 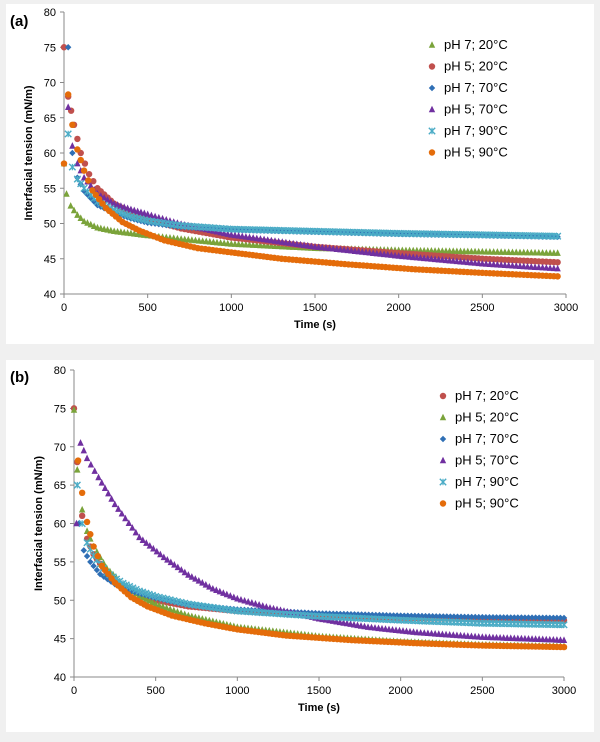 I want to click on chart-a-x-tick-label: 1000, so click(x=231, y=308).